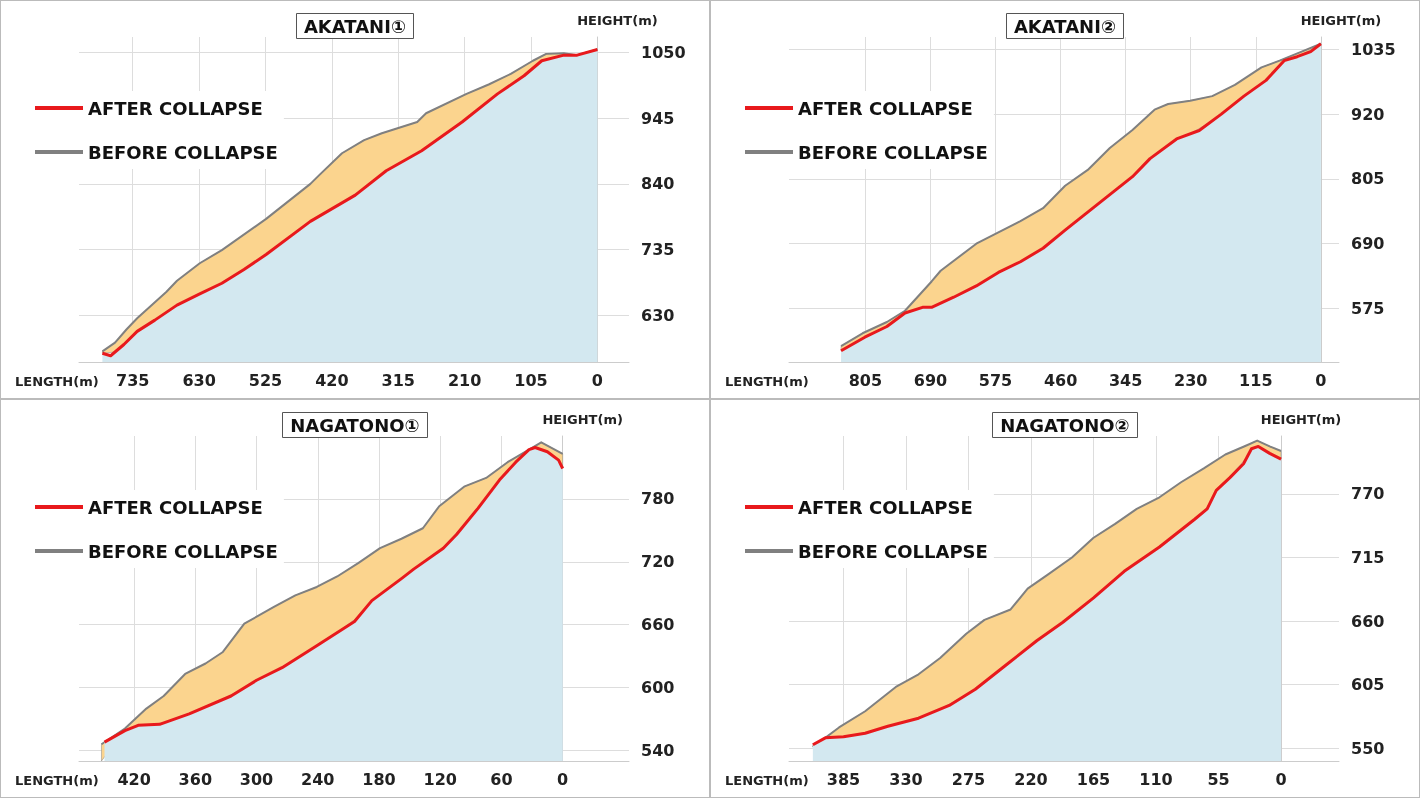 This screenshot has width=1420, height=799. What do you see at coordinates (658, 499) in the screenshot?
I see `y-tick-label: 780` at bounding box center [658, 499].